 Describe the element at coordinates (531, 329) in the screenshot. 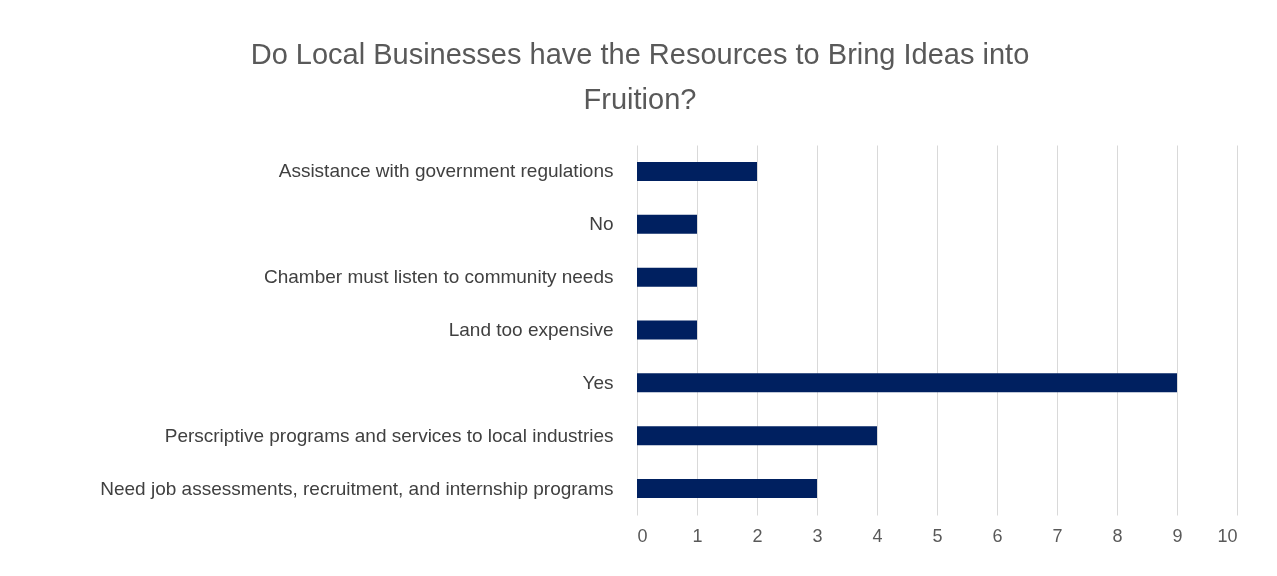

I see `y-tick-label: Land too expensive` at that location.